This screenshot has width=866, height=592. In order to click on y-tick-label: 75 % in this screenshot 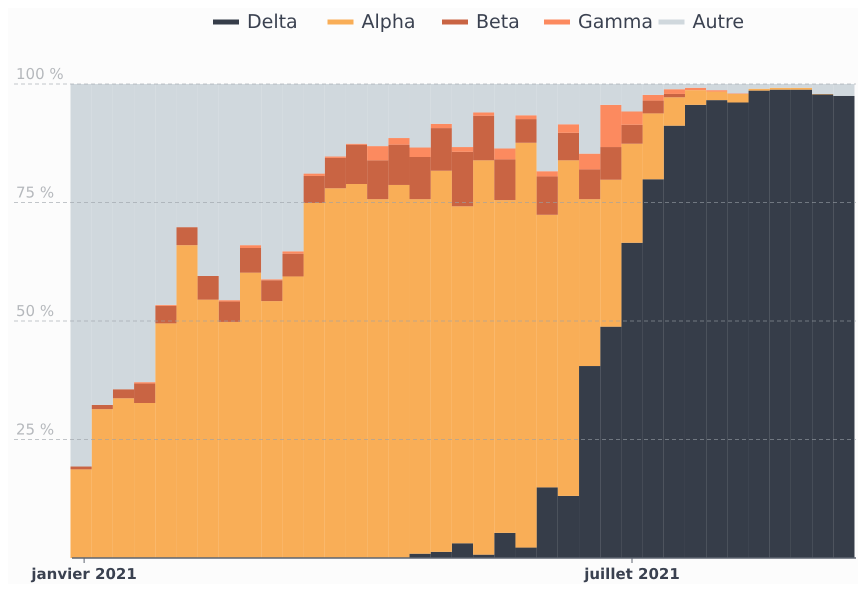, I will do `click(35, 193)`.